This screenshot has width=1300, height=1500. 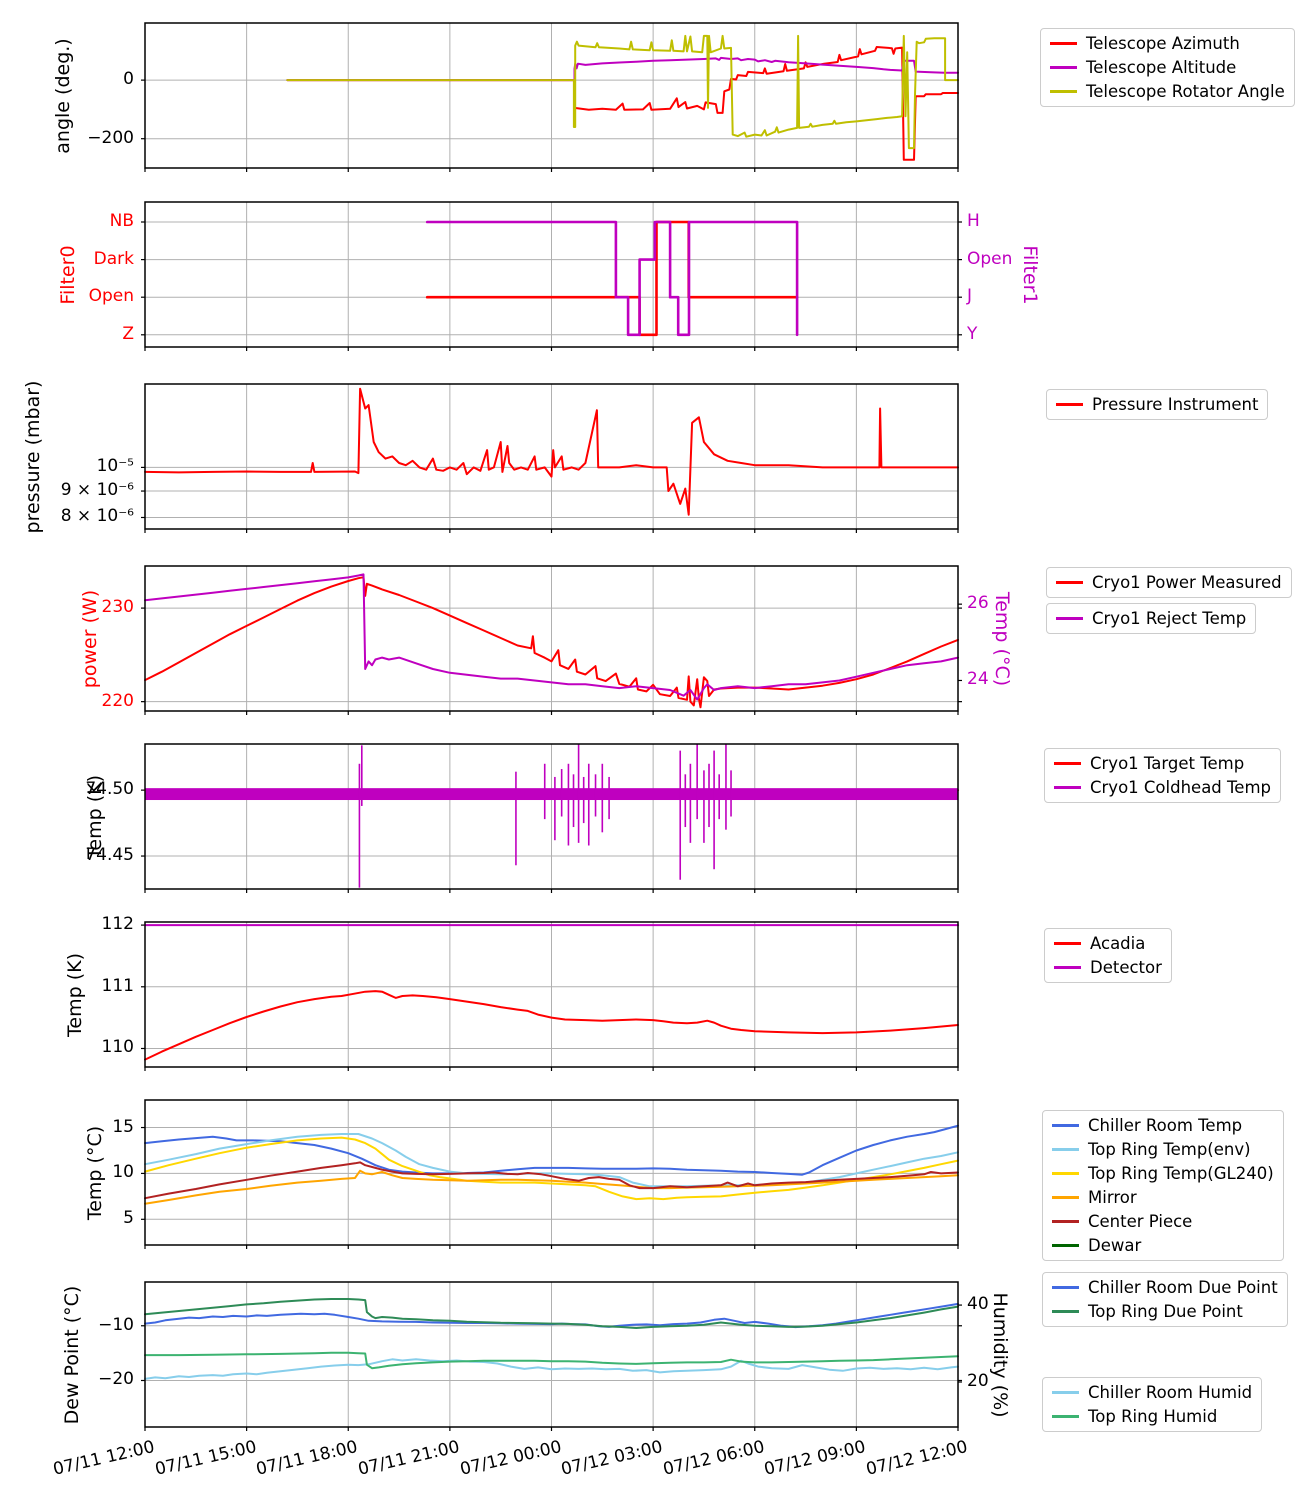 I want to click on legend-label: Chiller Room Temp, so click(x=1165, y=1125).